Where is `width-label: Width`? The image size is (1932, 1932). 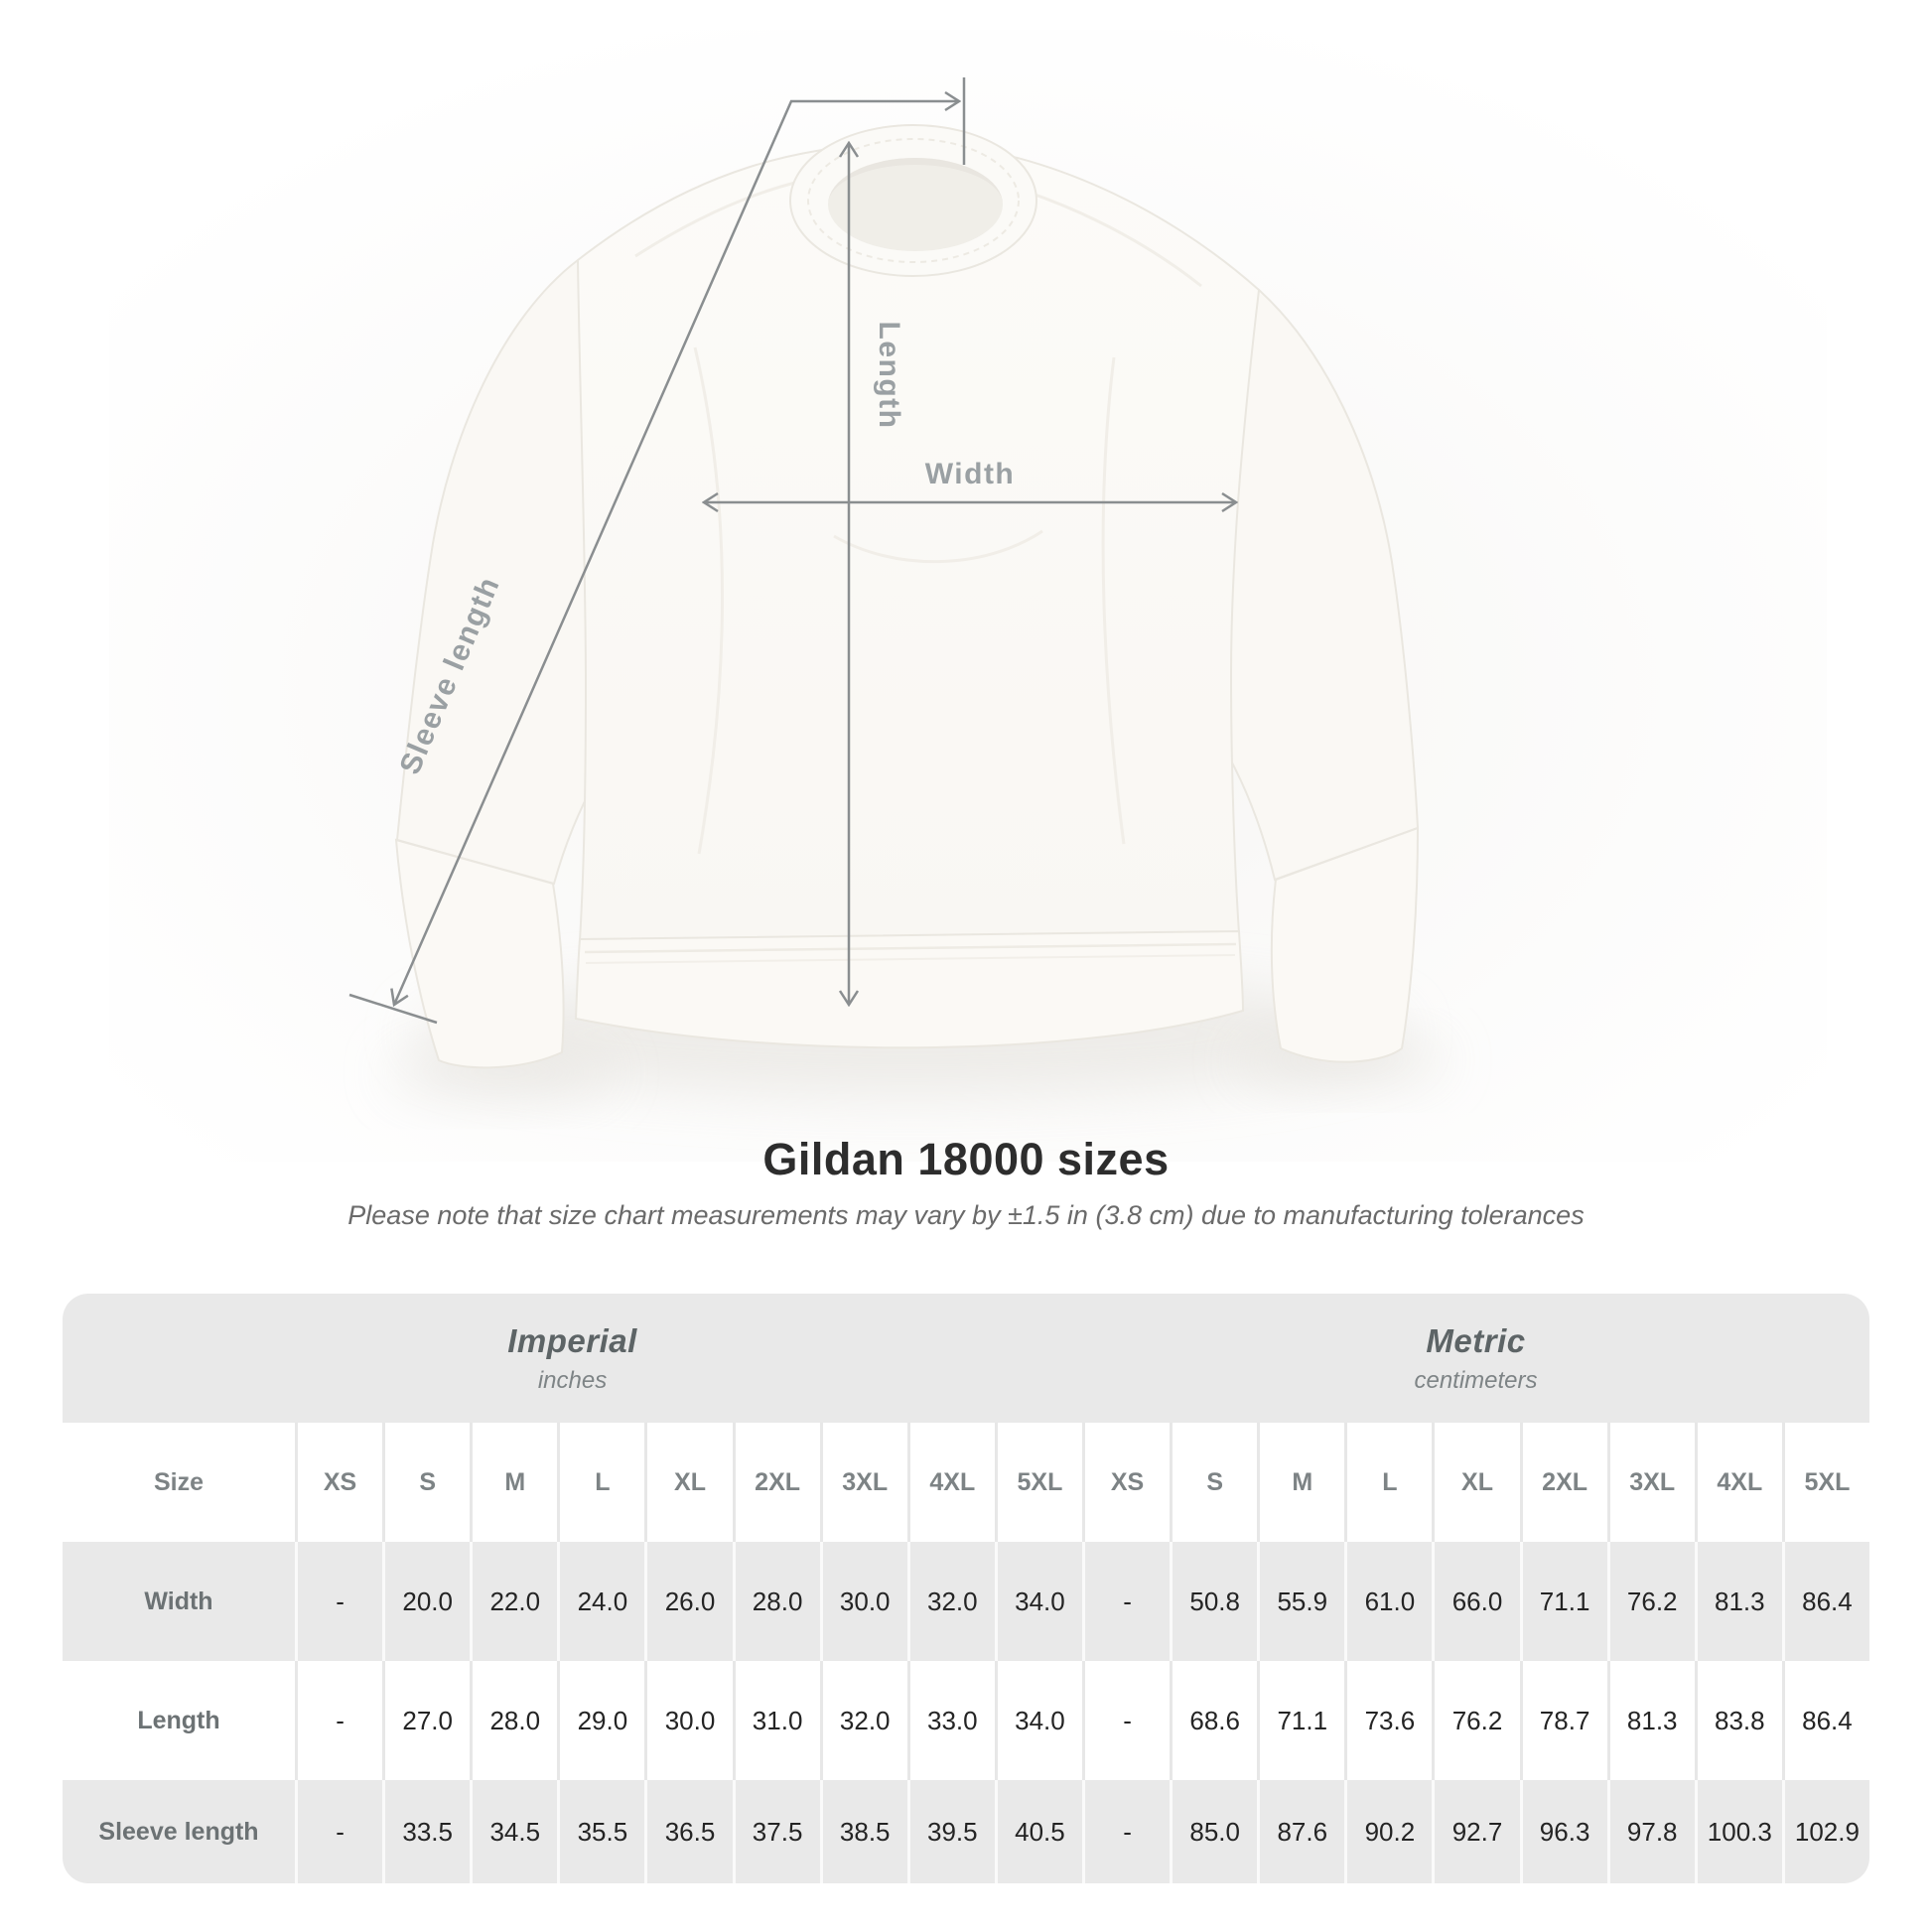
width-label: Width is located at coordinates (971, 474).